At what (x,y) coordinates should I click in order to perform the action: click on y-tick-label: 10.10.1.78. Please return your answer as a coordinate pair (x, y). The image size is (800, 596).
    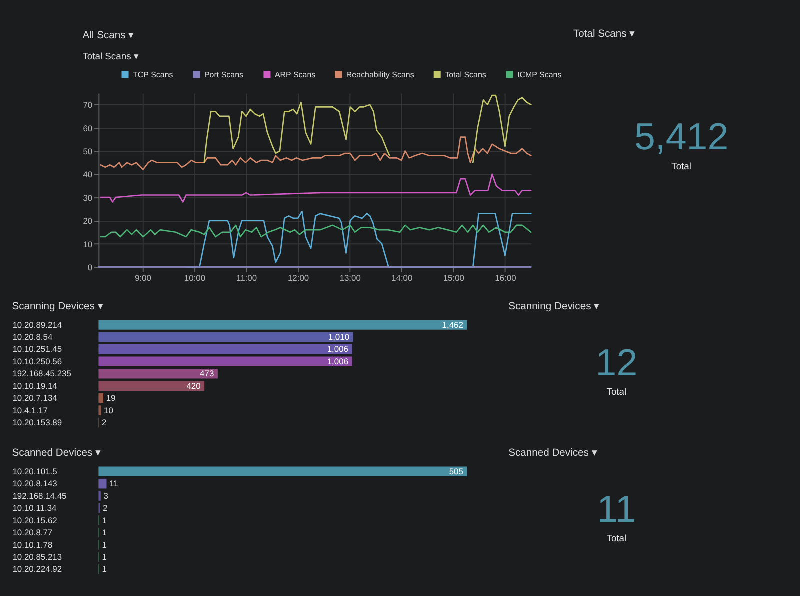
    Looking at the image, I should click on (32, 545).